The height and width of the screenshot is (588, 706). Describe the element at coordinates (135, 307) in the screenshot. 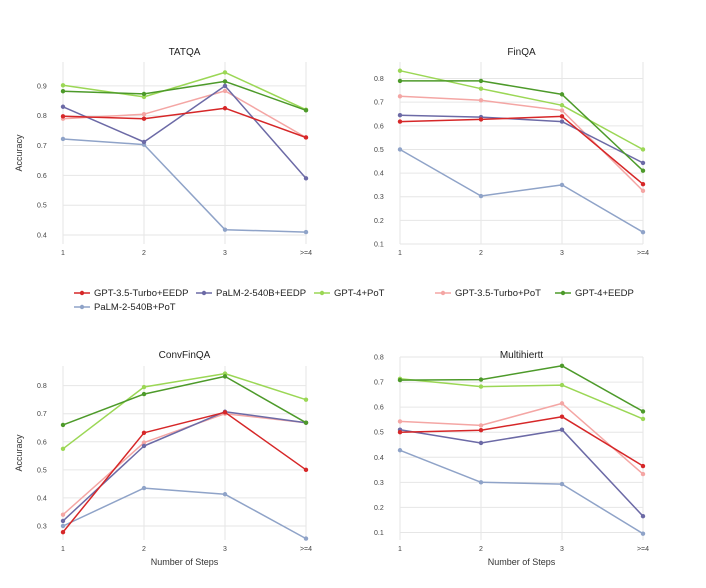

I see `legend-label: PaLM-2-540B+PoT` at that location.